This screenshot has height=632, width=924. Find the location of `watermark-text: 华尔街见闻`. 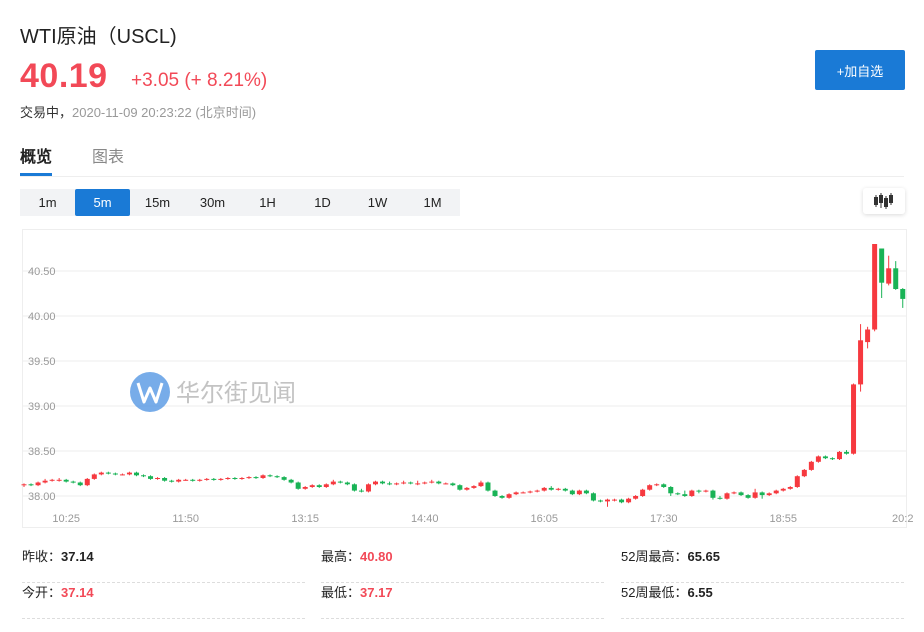

watermark-text: 华尔街见闻 is located at coordinates (236, 393).